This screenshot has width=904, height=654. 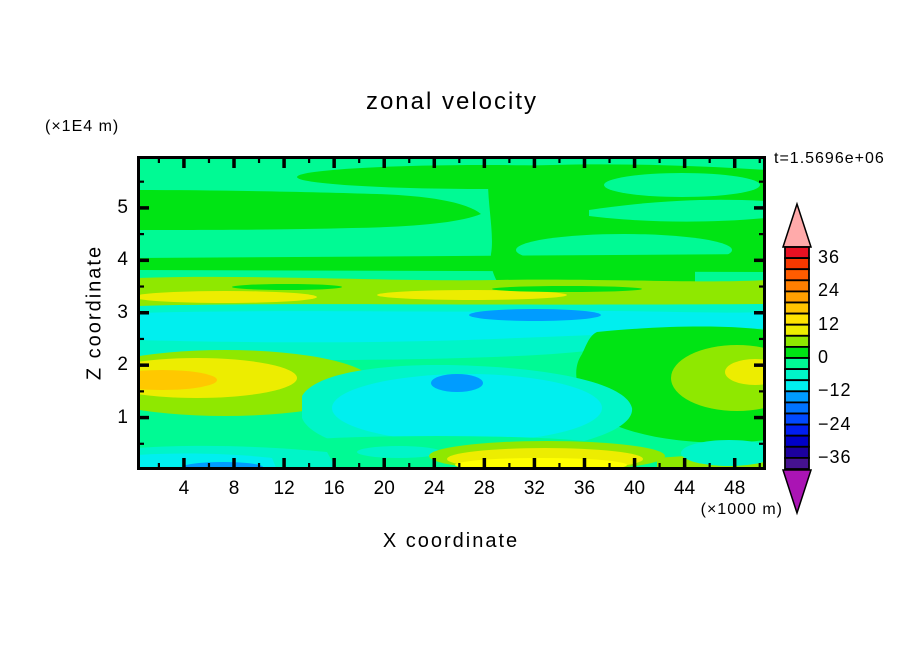 What do you see at coordinates (685, 488) in the screenshot?
I see `x-tick-label: 44` at bounding box center [685, 488].